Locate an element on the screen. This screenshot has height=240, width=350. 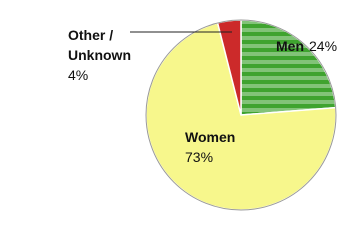
slice-label: Men 24% is located at coordinates (313, 46).